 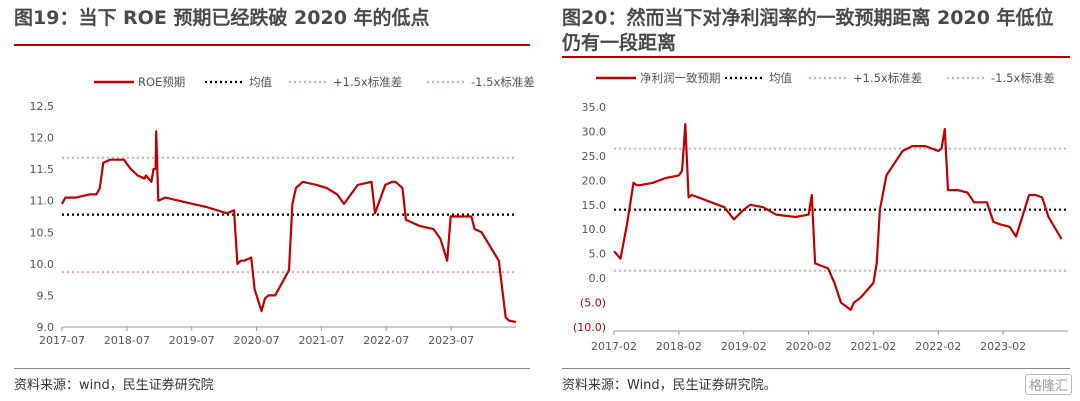 I want to click on left-figure-title: 图19：当下 ROE 预期已经跌破 2020 年的低点, so click(x=222, y=18).